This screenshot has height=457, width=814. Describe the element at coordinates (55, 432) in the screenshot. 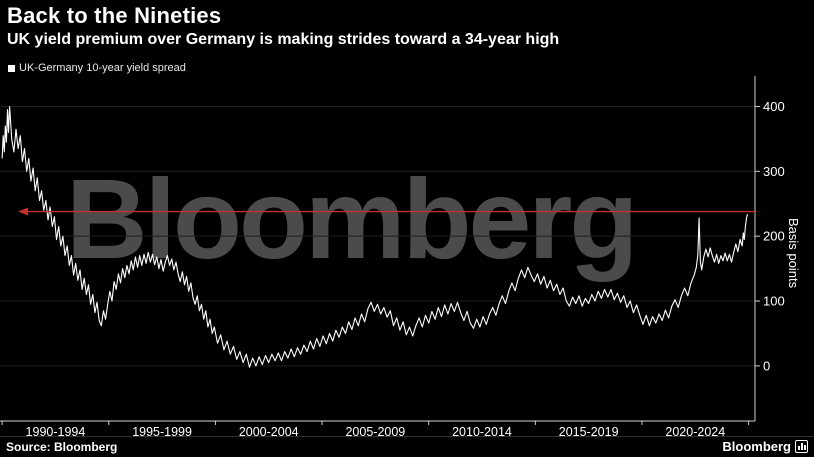

I see `x-tick-label: 1990-1994` at that location.